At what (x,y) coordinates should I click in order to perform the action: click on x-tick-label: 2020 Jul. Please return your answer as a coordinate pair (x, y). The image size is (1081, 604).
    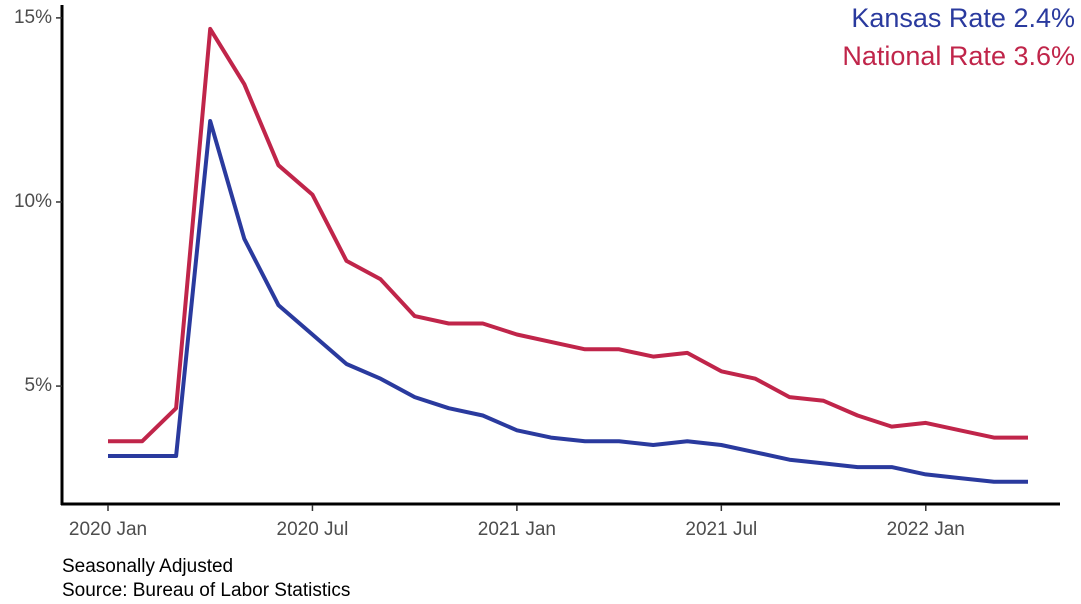
    Looking at the image, I should click on (313, 529).